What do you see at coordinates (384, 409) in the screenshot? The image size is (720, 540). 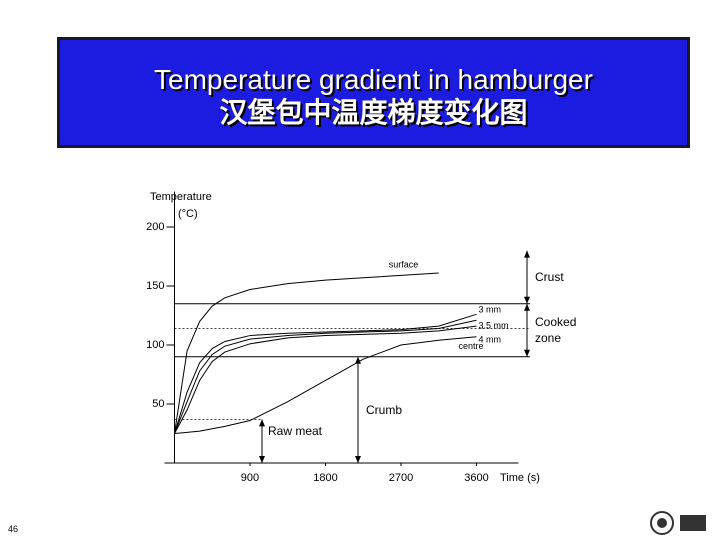 I see `zone-label: Crumb` at bounding box center [384, 409].